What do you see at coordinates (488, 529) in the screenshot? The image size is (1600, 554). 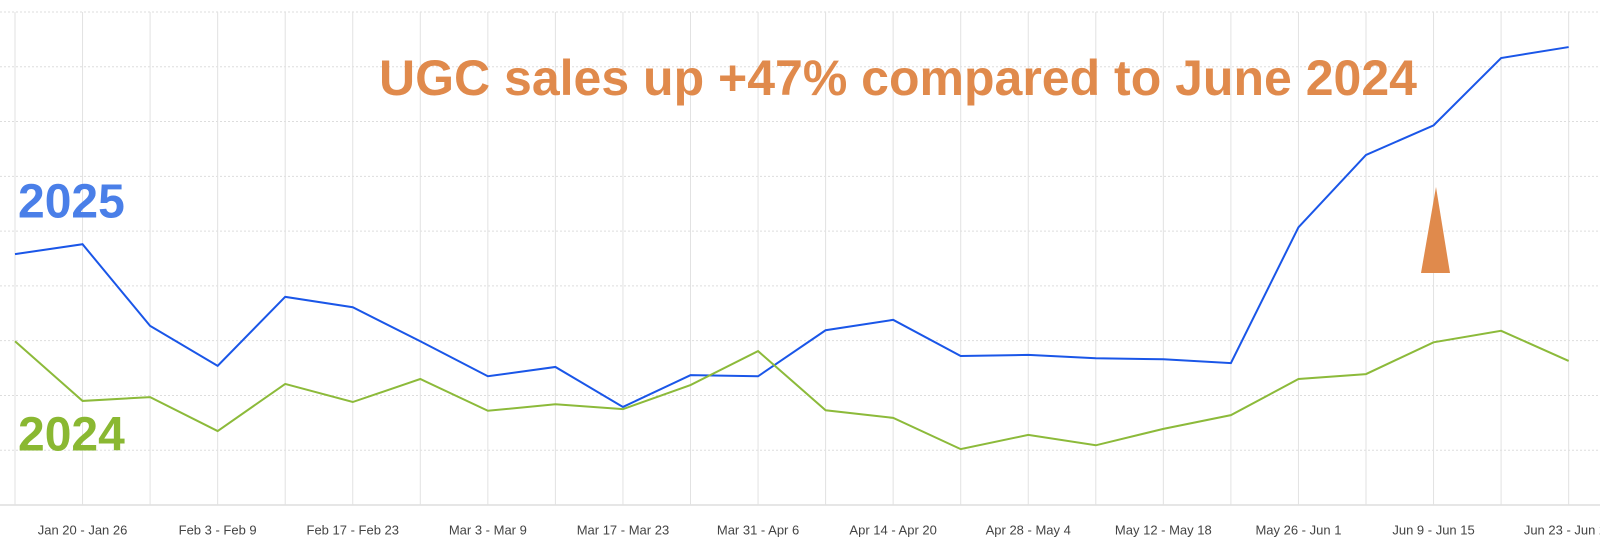 I see `x-tick-label: Mar 3 - Mar 9` at bounding box center [488, 529].